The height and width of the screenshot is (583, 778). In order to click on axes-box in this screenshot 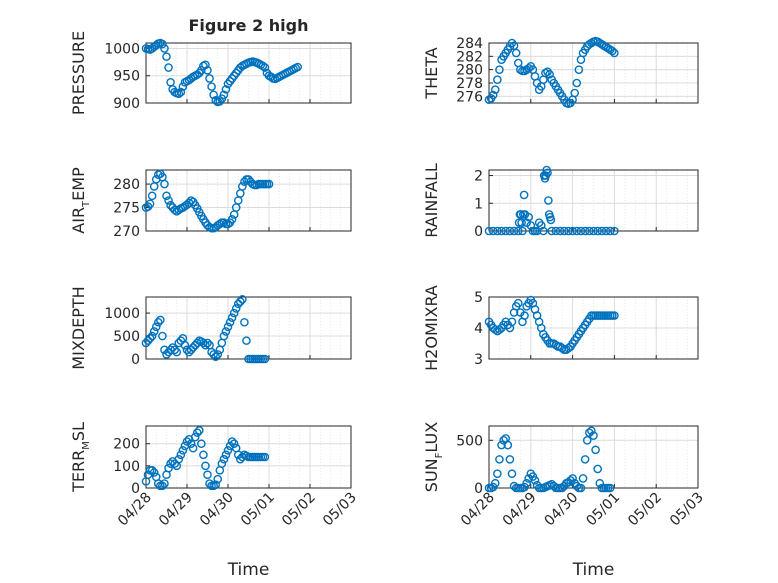, I will do `click(248, 457)`.